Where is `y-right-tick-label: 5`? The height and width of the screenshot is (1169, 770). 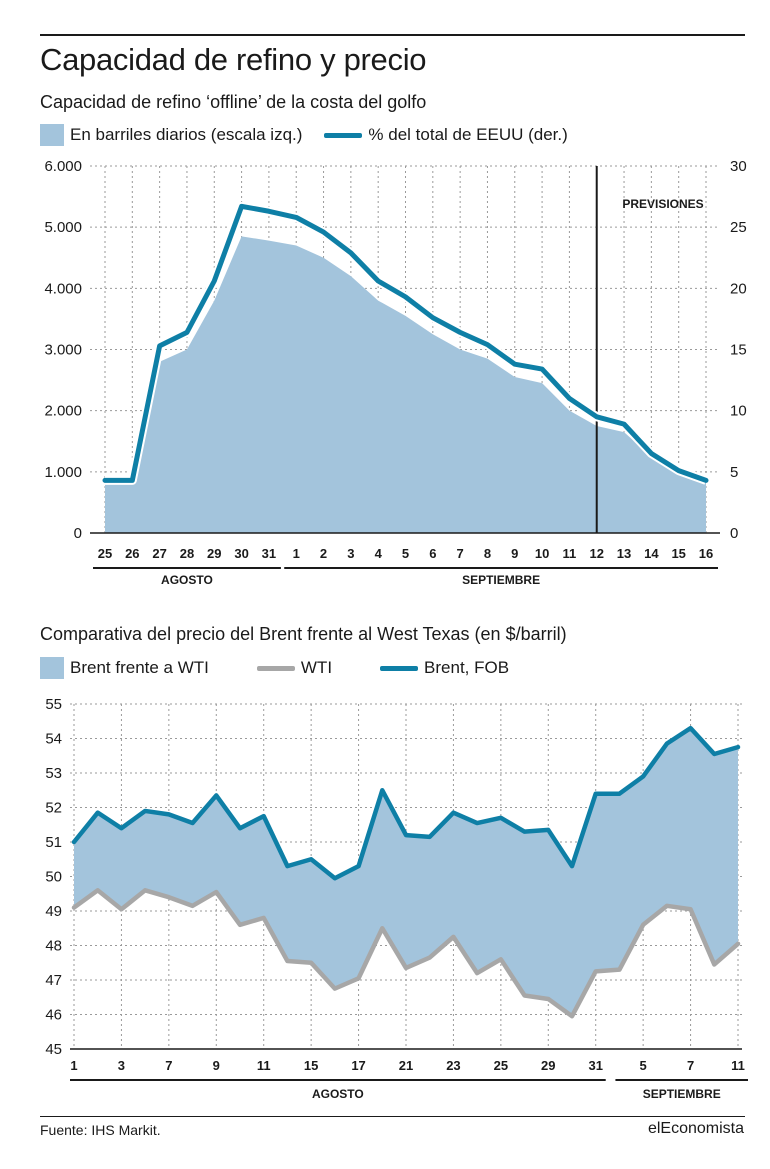
y-right-tick-label: 5 is located at coordinates (734, 472).